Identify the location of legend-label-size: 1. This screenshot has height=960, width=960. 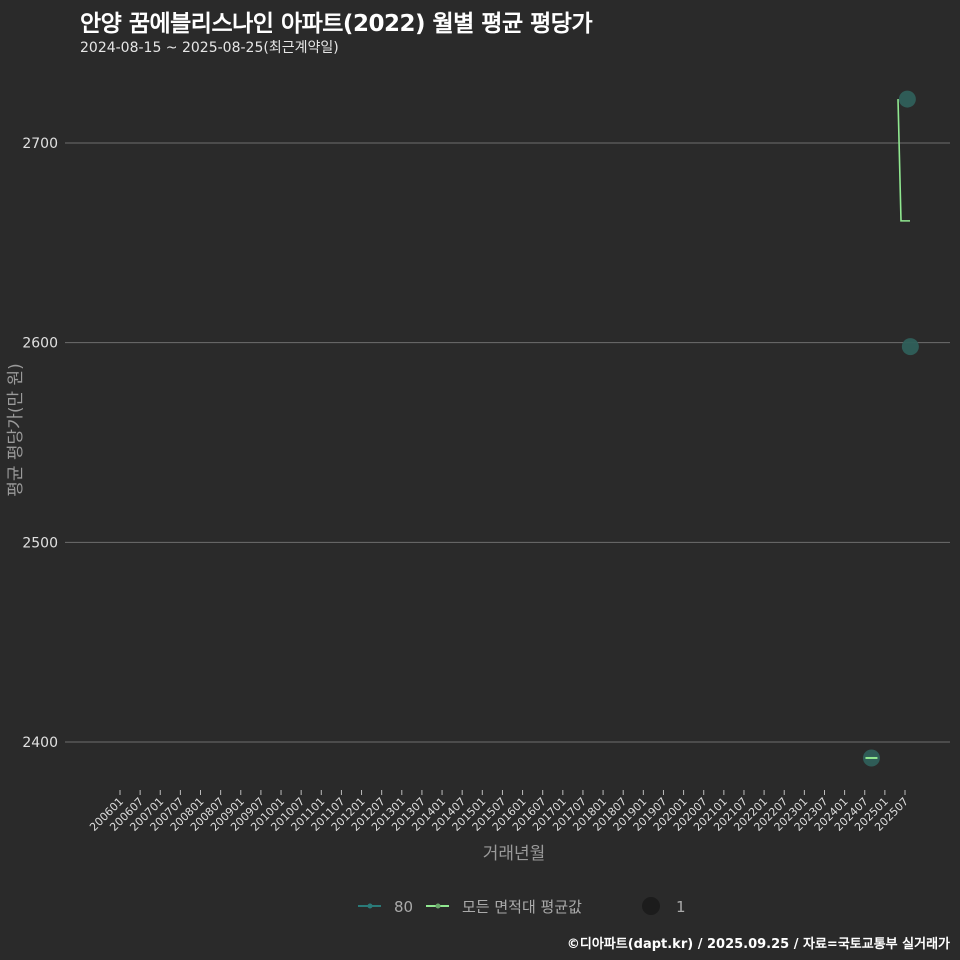
(681, 907).